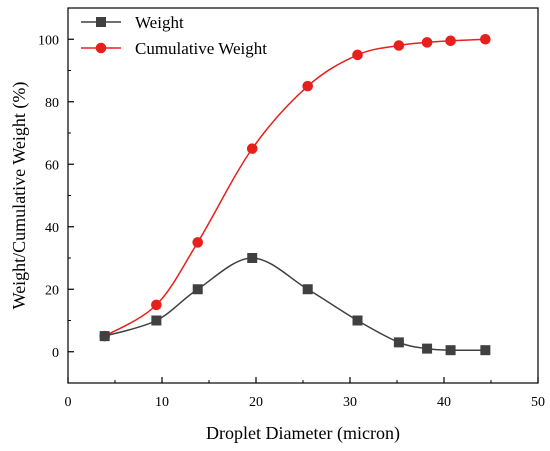 Image resolution: width=550 pixels, height=451 pixels. I want to click on y-tick-label: 100, so click(48, 40).